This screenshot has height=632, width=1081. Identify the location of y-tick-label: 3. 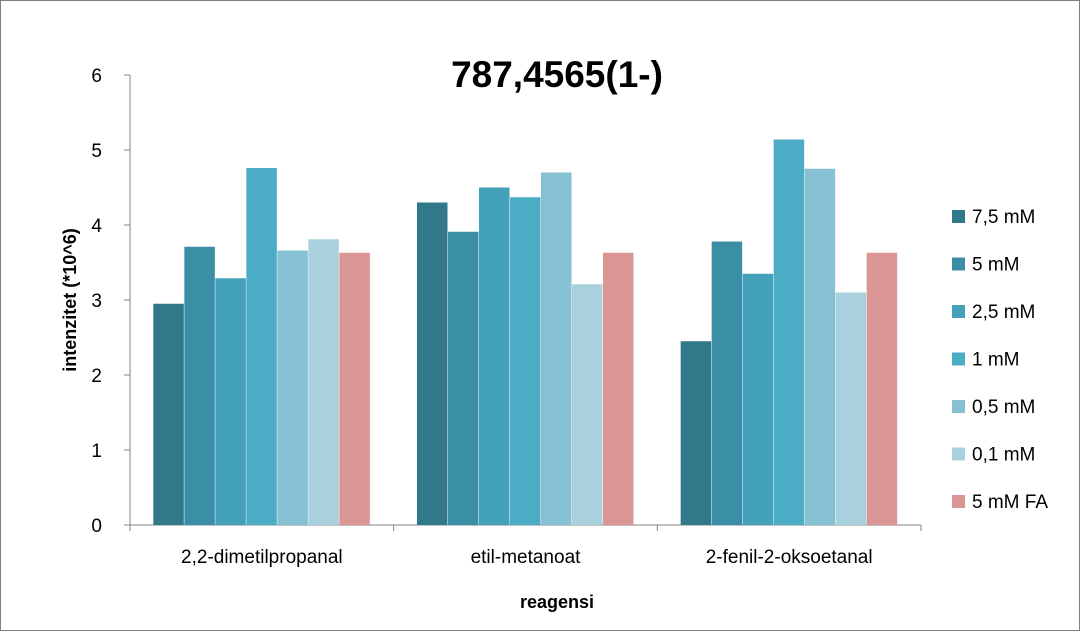
(96, 301).